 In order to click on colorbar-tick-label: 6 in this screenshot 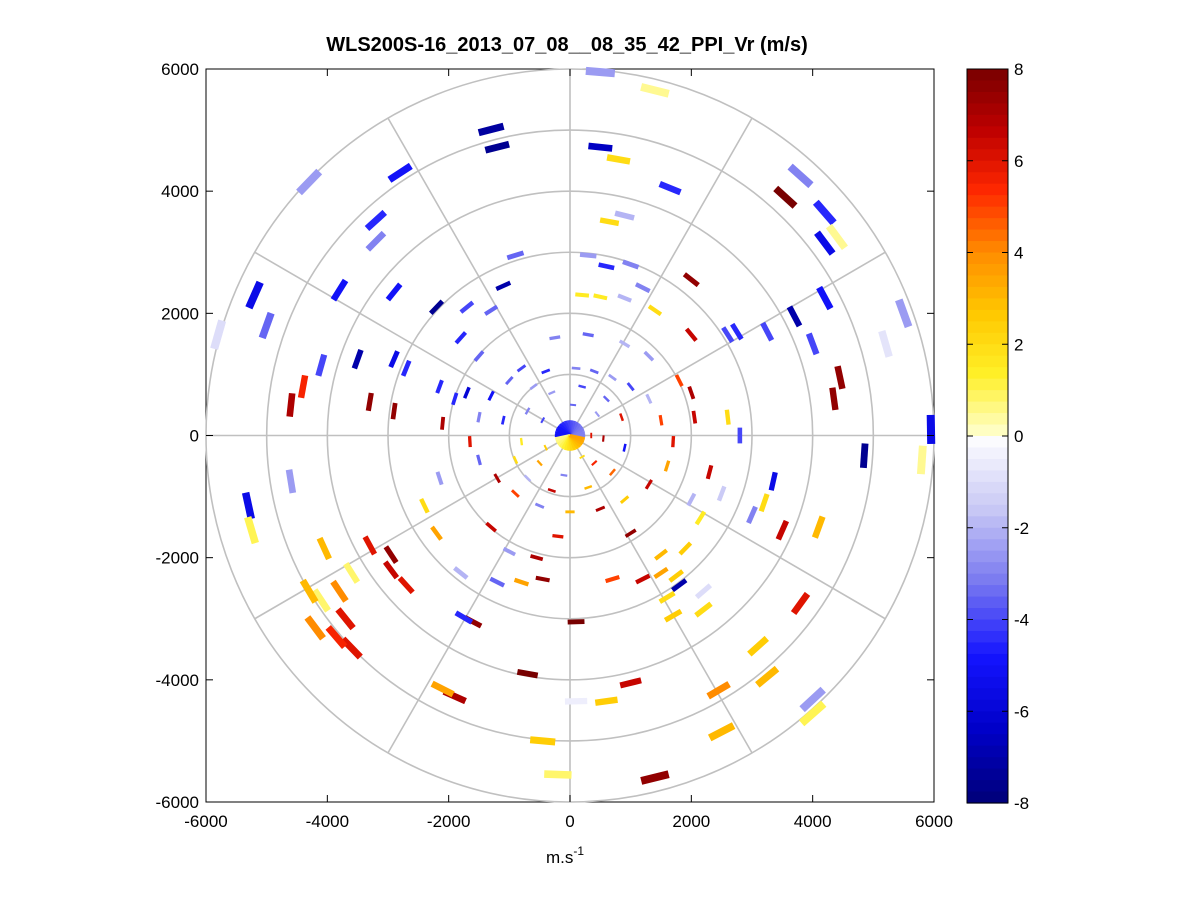, I will do `click(1018, 161)`.